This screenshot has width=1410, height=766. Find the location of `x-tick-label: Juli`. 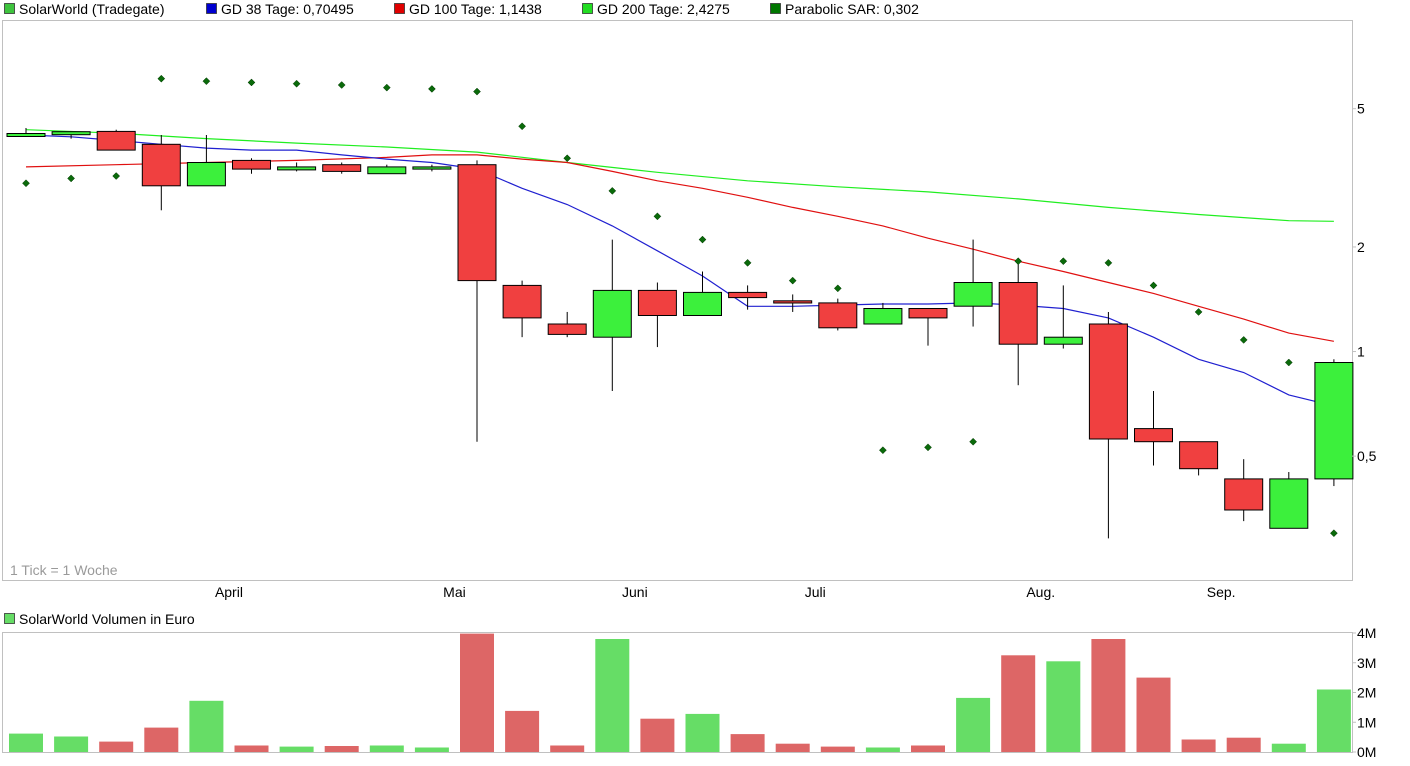

x-tick-label: Juli is located at coordinates (815, 592).